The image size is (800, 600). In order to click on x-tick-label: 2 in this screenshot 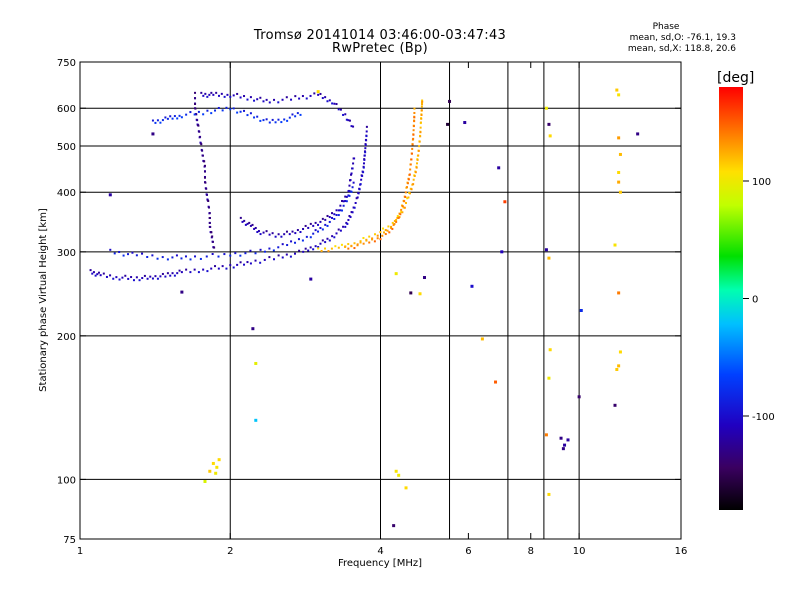, I will do `click(230, 551)`.